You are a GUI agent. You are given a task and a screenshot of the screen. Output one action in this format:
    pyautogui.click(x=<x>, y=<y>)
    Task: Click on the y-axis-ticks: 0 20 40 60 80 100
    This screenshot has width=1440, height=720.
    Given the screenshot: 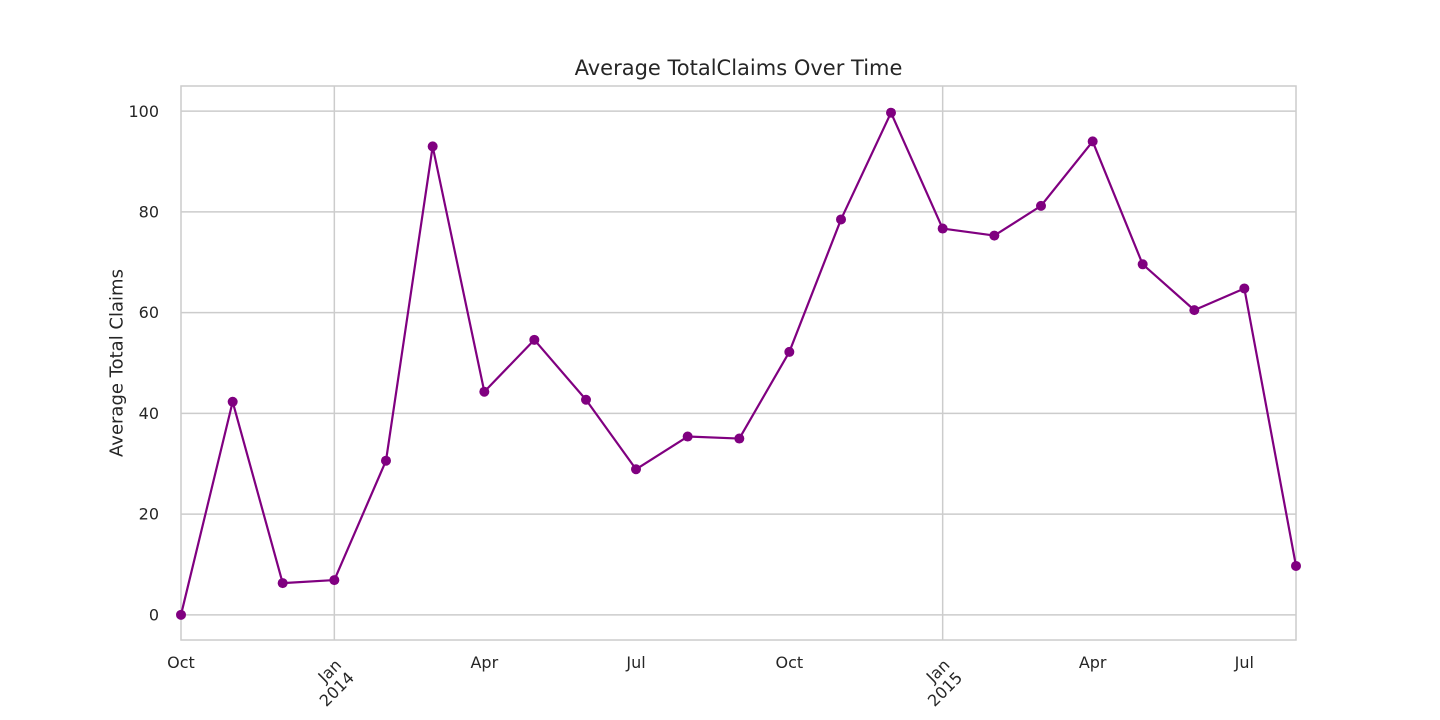 What is the action you would take?
    pyautogui.click(x=143, y=363)
    